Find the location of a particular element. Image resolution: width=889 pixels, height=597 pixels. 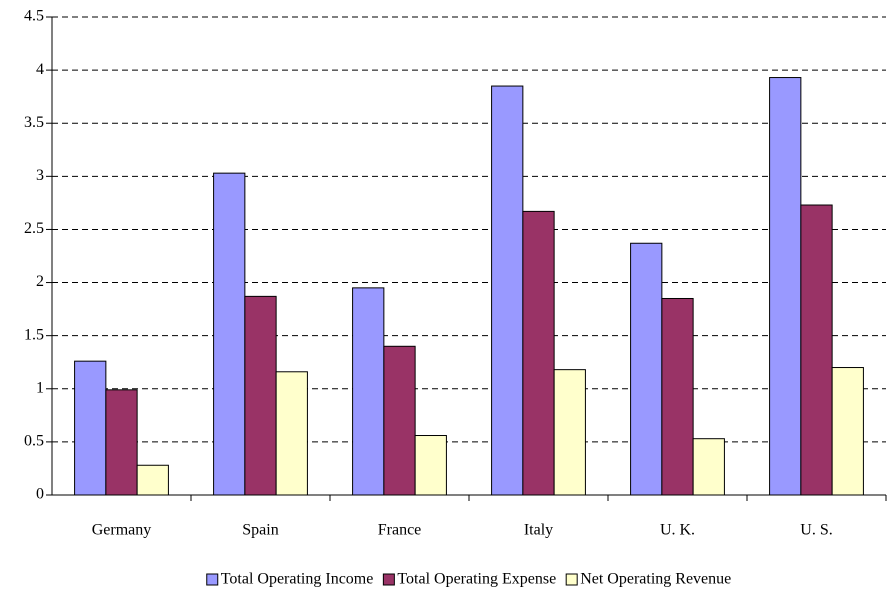

y-tick-label: 2 is located at coordinates (40, 281).